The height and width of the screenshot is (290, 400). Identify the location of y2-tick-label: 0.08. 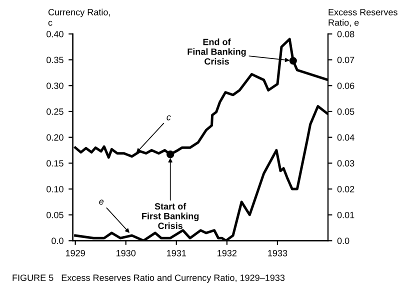
(345, 34).